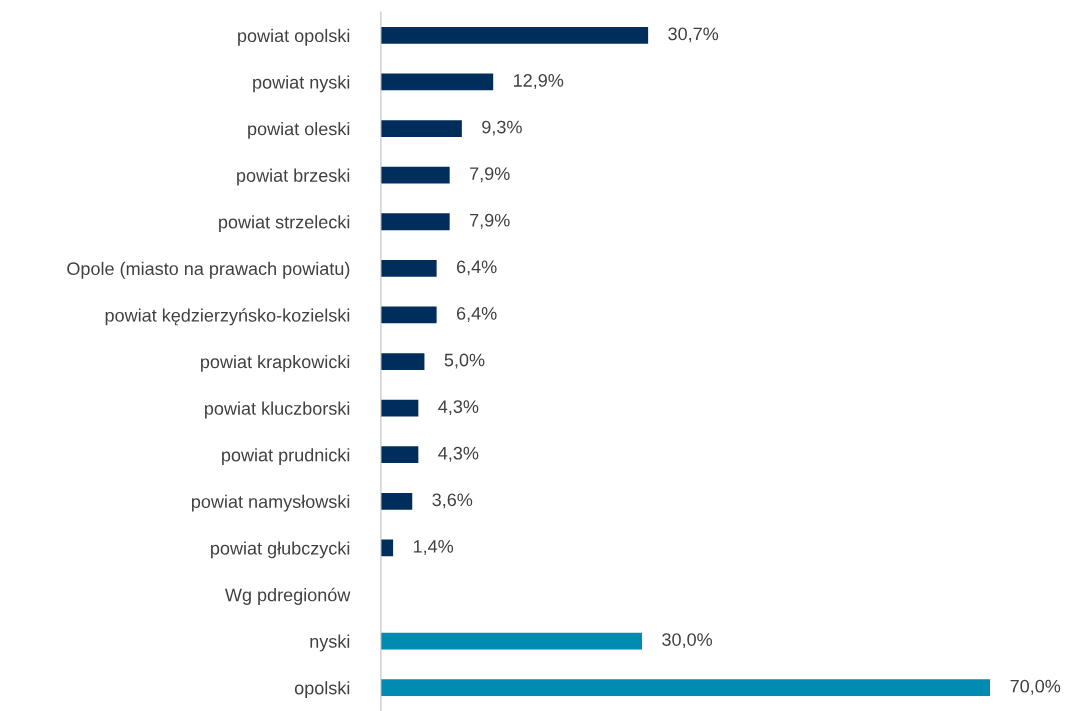  Describe the element at coordinates (1035, 687) in the screenshot. I see `data-label: 70,0%` at that location.